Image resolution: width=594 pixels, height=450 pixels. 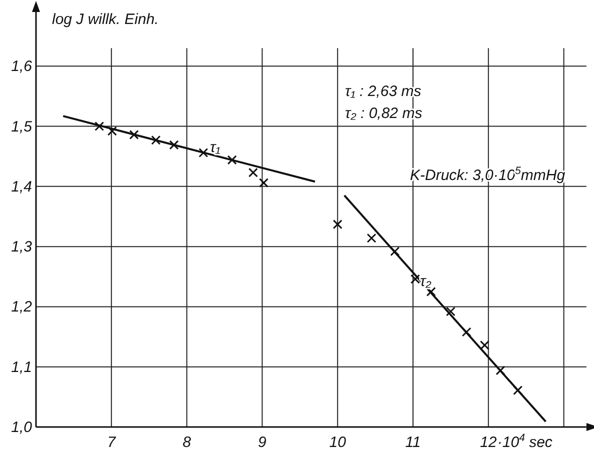 What do you see at coordinates (21, 367) in the screenshot?
I see `y-tick-label: 1,1` at bounding box center [21, 367].